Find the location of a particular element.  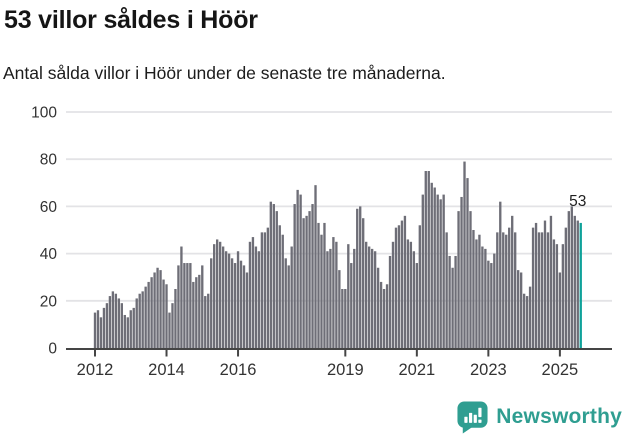

y-tick-label: 40 is located at coordinates (49, 254).